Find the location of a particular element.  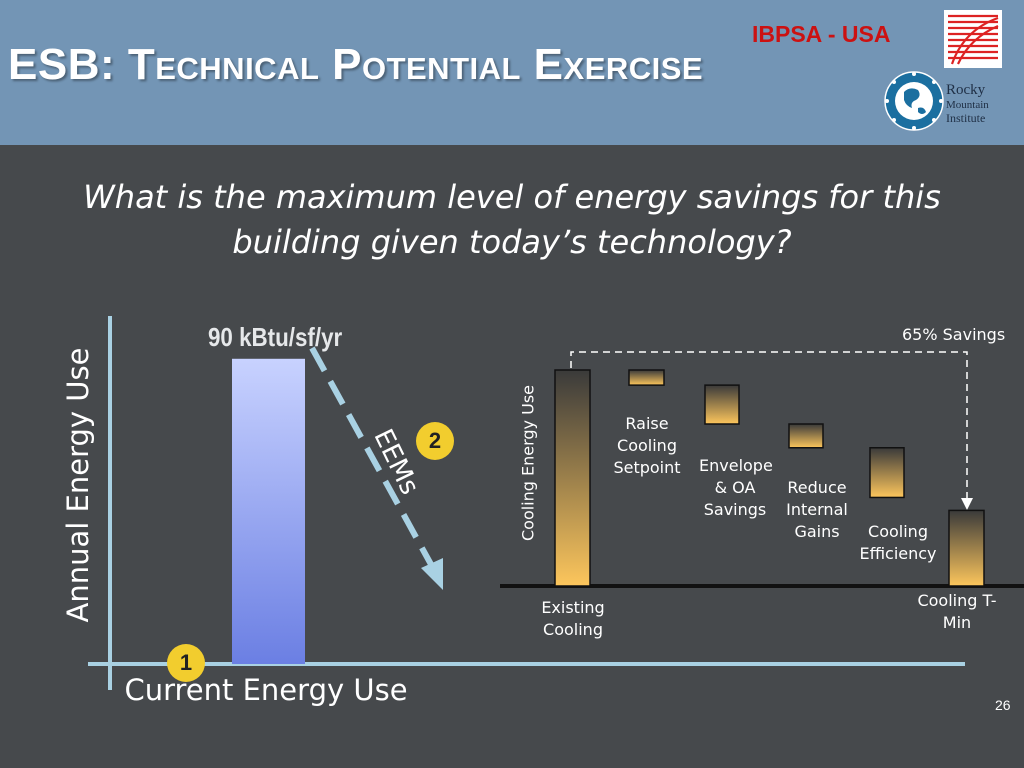

waterfall-label-setpoint: Raise Cooling Setpoint is located at coordinates (647, 445).